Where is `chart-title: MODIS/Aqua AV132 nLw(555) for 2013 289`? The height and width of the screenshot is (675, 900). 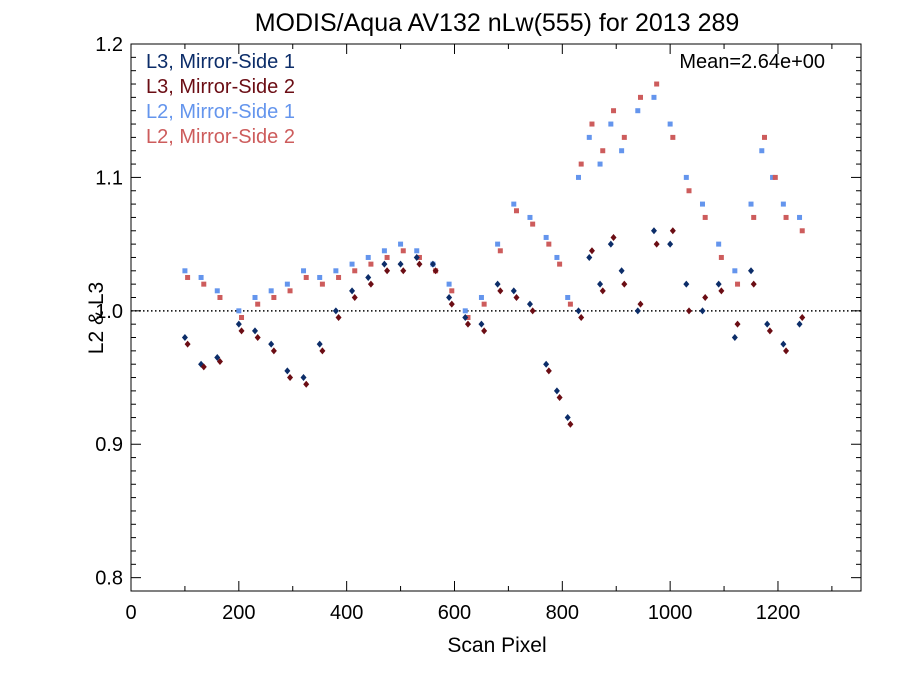
chart-title: MODIS/Aqua AV132 nLw(555) for 2013 289 is located at coordinates (497, 23).